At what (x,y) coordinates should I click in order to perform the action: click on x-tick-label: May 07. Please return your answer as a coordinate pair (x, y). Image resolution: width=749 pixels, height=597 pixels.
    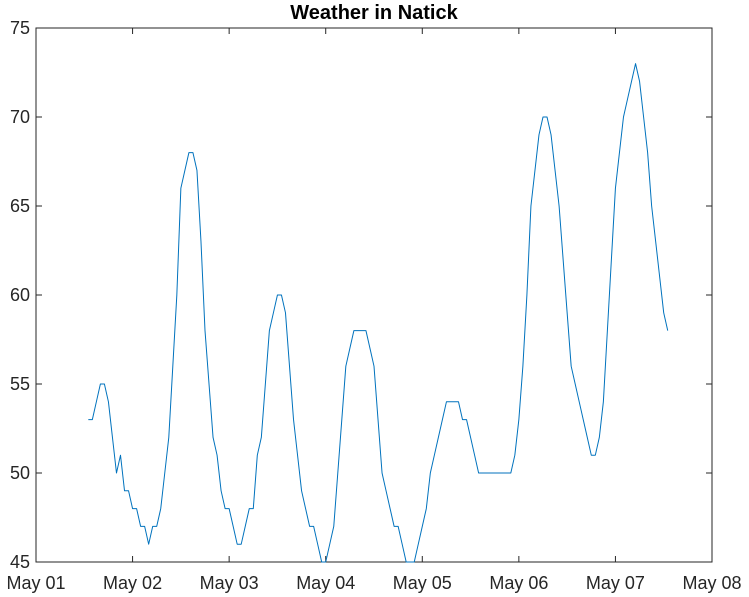
    Looking at the image, I should click on (615, 583).